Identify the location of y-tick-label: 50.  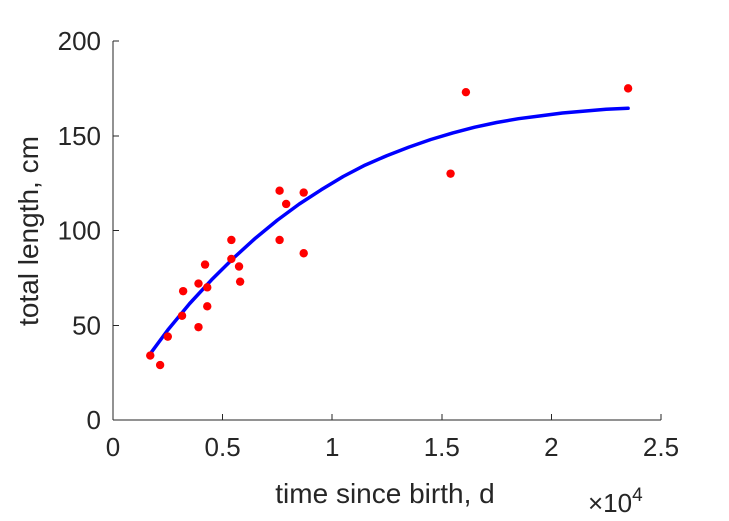
(86, 325).